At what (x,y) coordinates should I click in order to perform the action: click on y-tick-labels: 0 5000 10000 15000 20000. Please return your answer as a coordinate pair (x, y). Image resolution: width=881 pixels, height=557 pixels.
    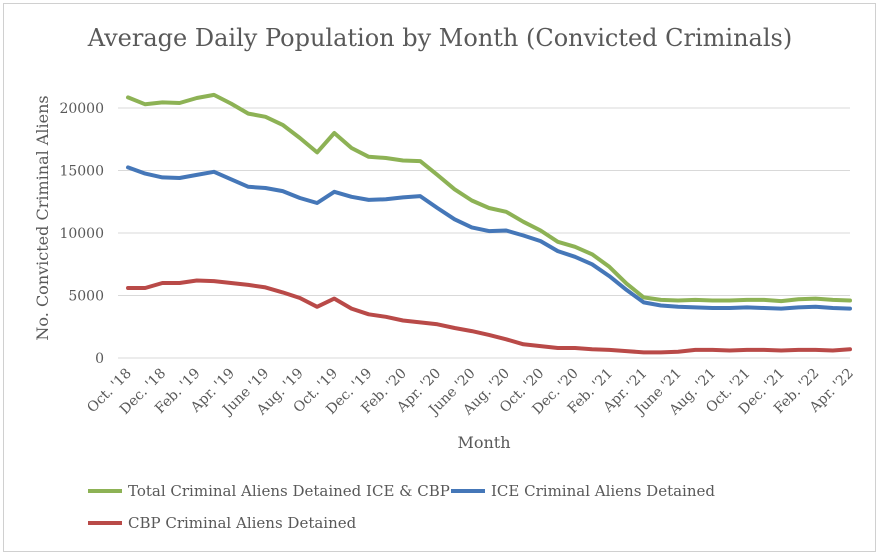
    Looking at the image, I should click on (81, 234).